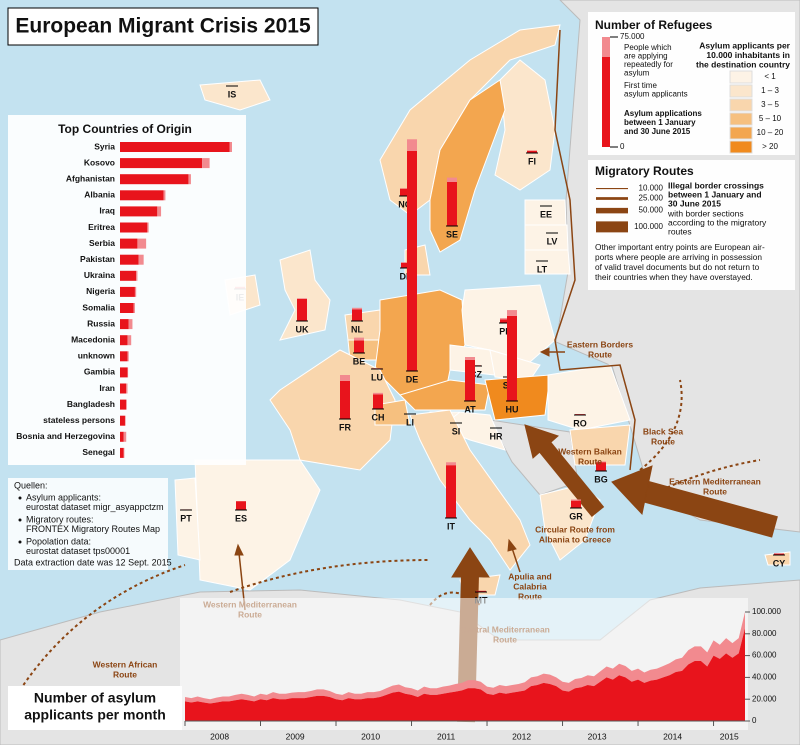 The image size is (800, 745). Describe the element at coordinates (125, 664) in the screenshot. I see `route-label: Western African` at that location.